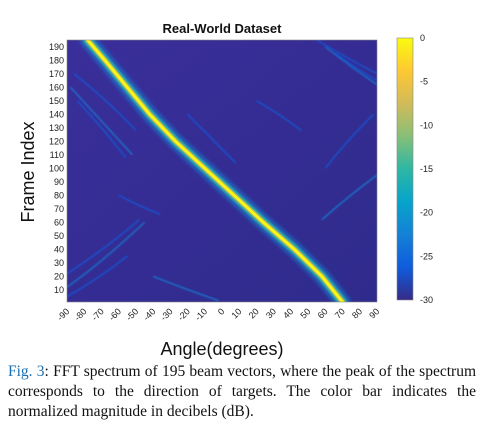  What do you see at coordinates (201, 314) in the screenshot?
I see `x-tick-label: -10` at bounding box center [201, 314].